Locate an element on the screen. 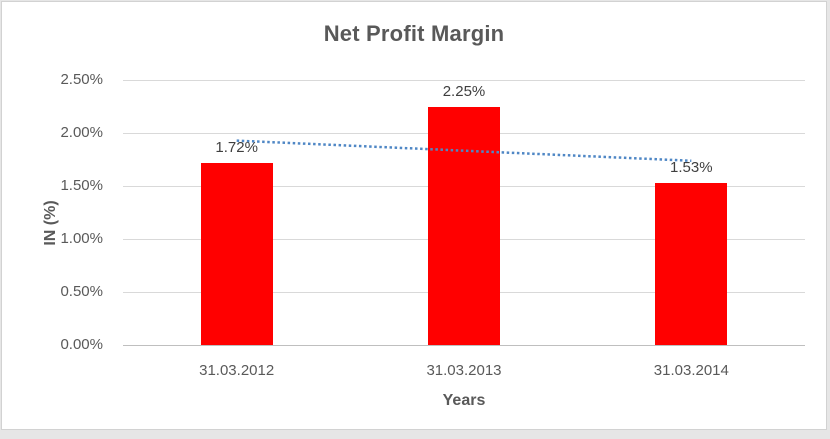  x-axis-title: Years is located at coordinates (464, 400).